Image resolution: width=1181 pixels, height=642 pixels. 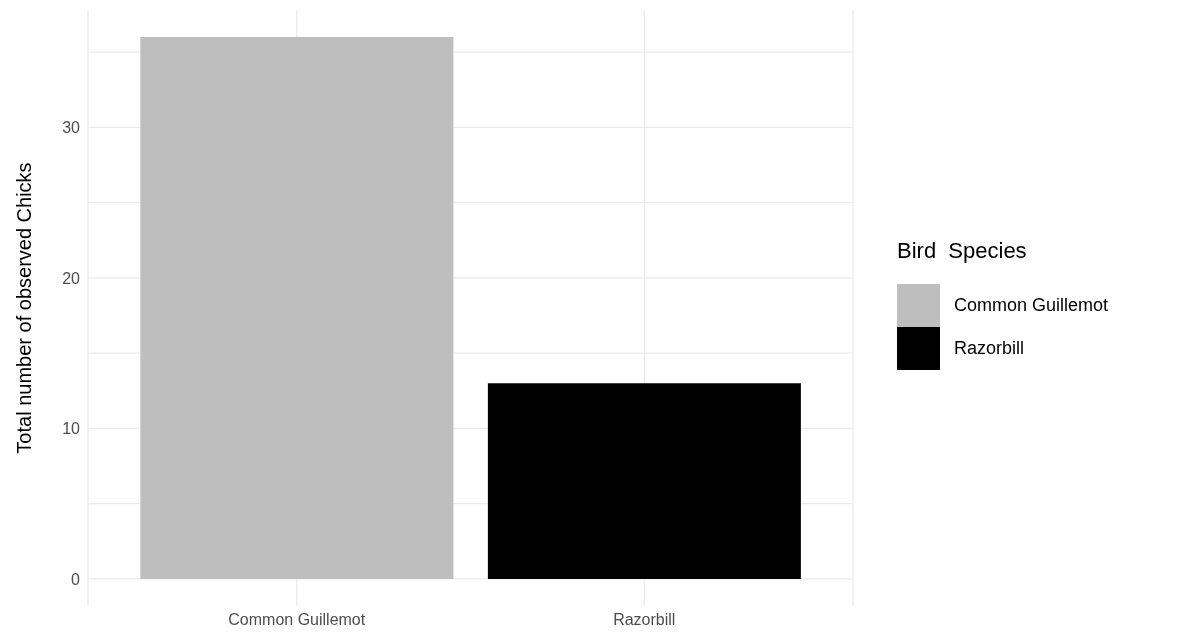 I want to click on y-tick-label: 20, so click(x=71, y=278).